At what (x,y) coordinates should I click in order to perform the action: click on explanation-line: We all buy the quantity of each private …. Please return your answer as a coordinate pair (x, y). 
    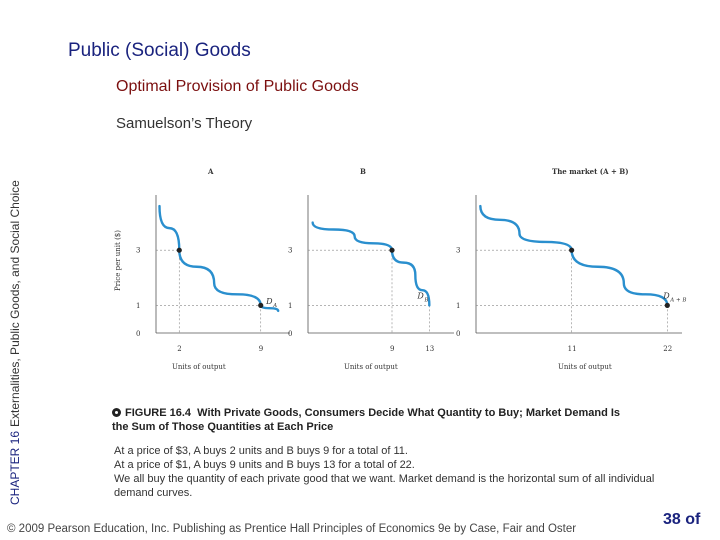
    Looking at the image, I should click on (384, 486).